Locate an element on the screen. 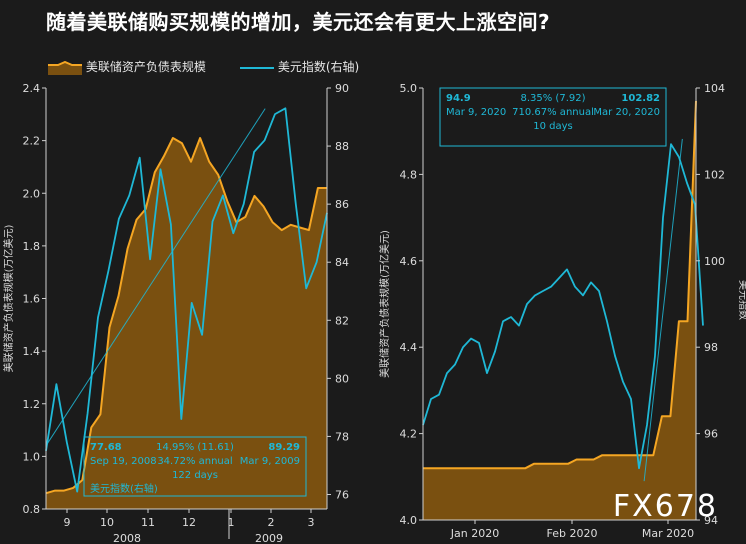 This screenshot has width=746, height=544. legend-swatch-dxy is located at coordinates (257, 67).